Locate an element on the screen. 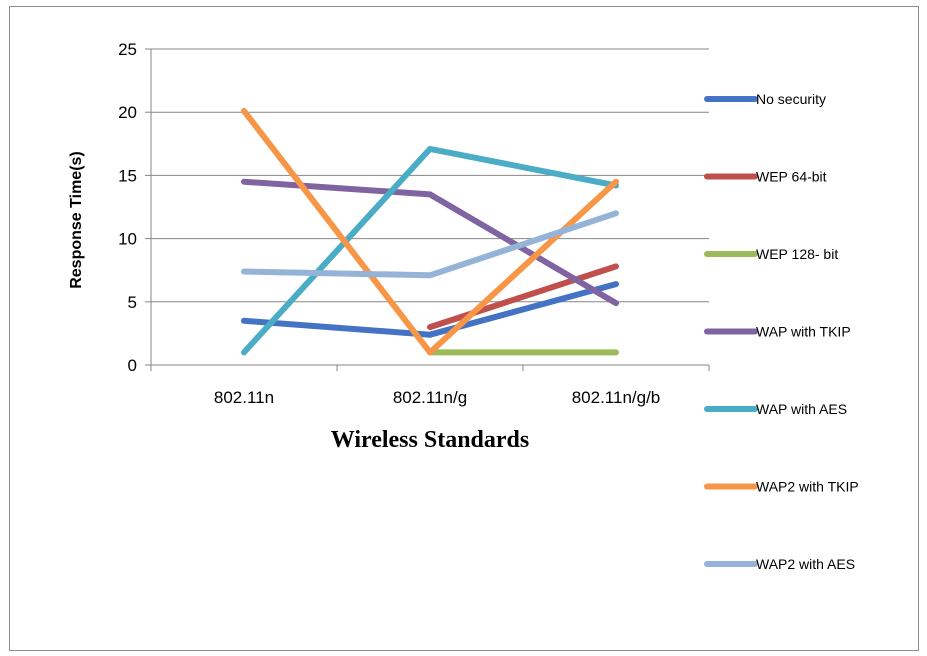 The height and width of the screenshot is (656, 927). legend-entry-wep-64-bit: WEP 64-bit is located at coordinates (791, 177).